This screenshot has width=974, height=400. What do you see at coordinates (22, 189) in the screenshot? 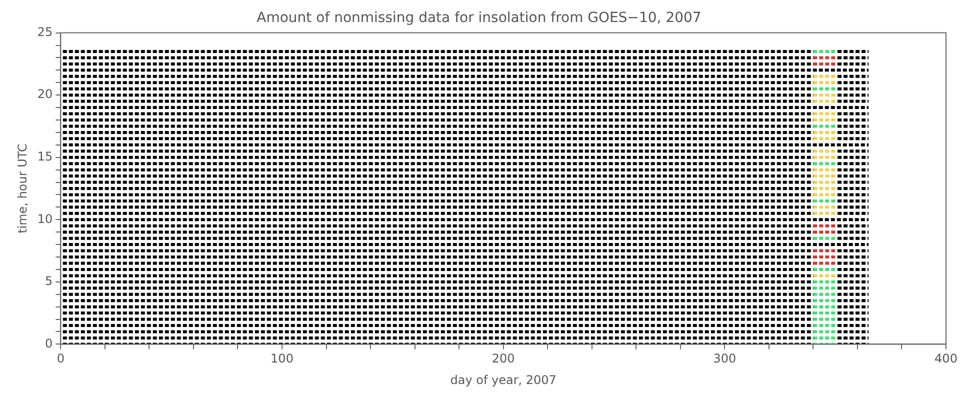
I see `y-axis-title: time, hour UTC` at bounding box center [22, 189].